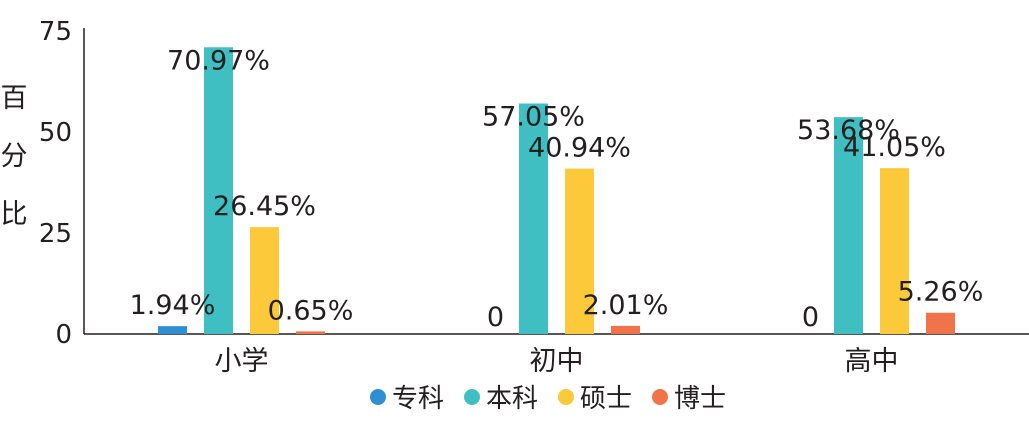 The image size is (1029, 423). I want to click on y-tick-label: 75, so click(55, 32).